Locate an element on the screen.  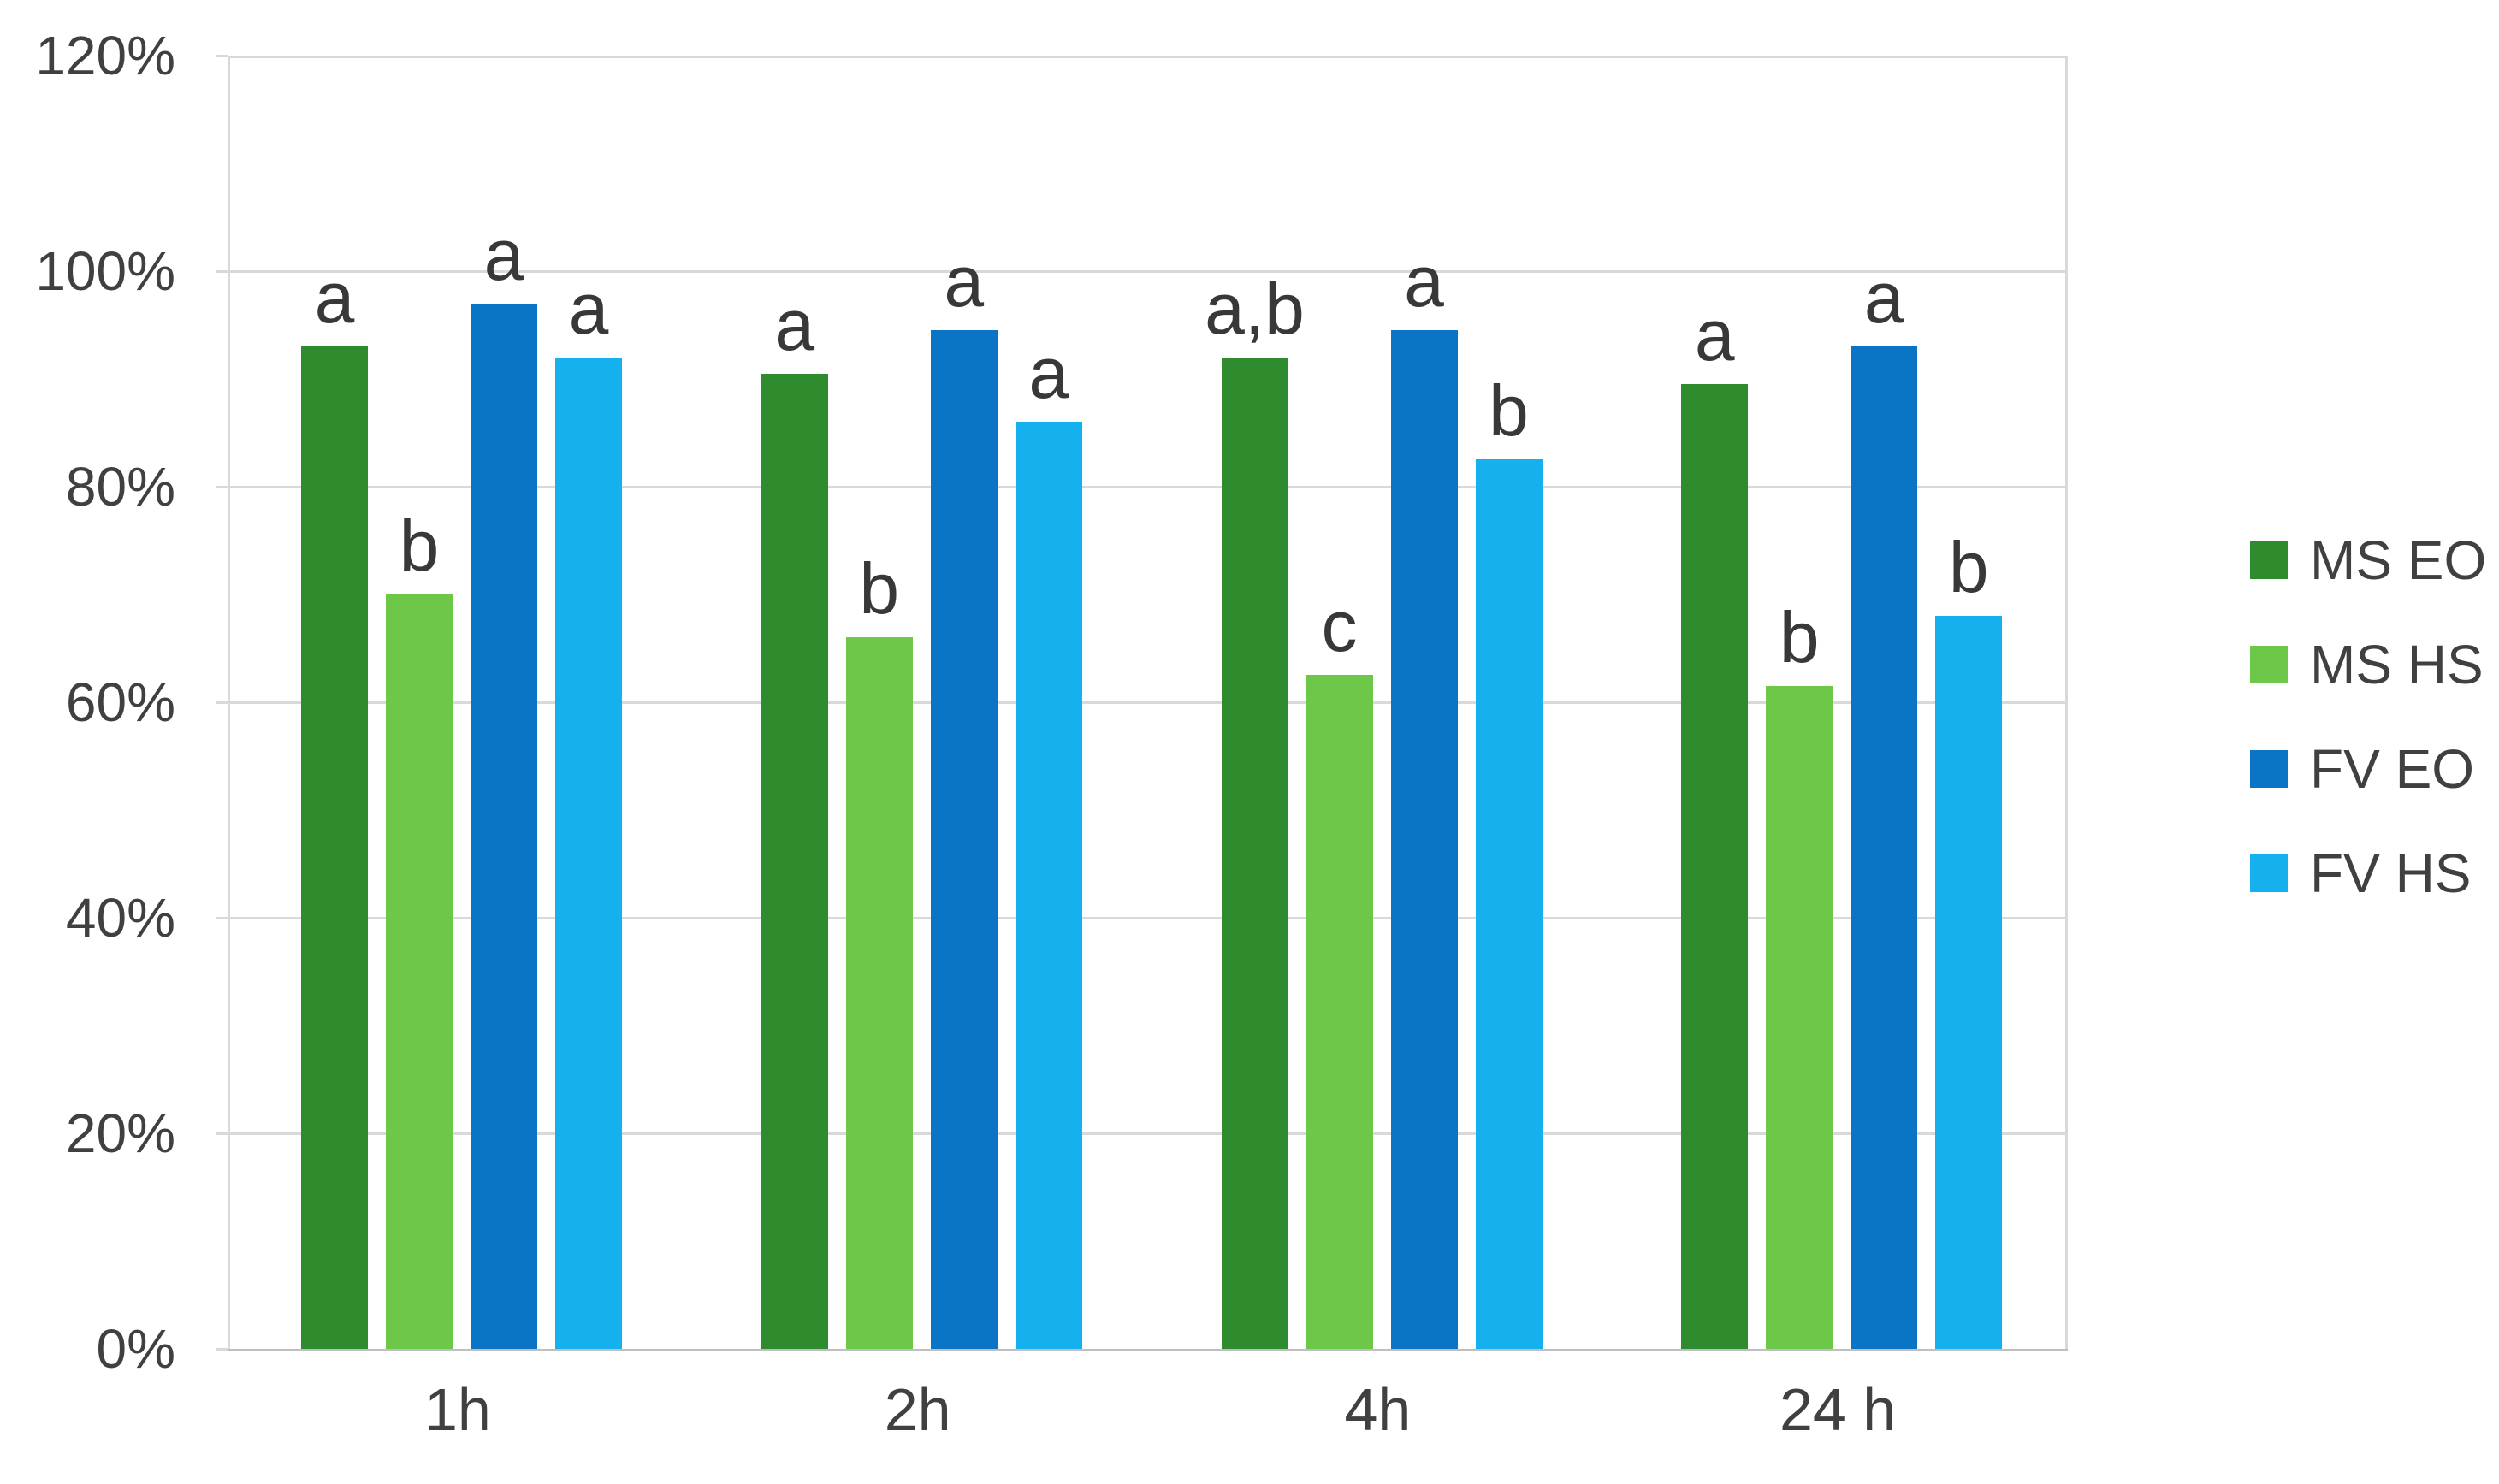
y-axis-tick-label: 20% is located at coordinates (120, 1133).